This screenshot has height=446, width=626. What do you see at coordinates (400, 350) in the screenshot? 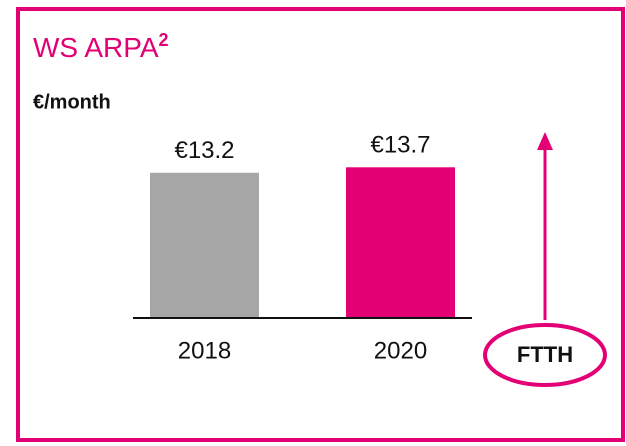
I see `x-tick-label: 2020` at bounding box center [400, 350].